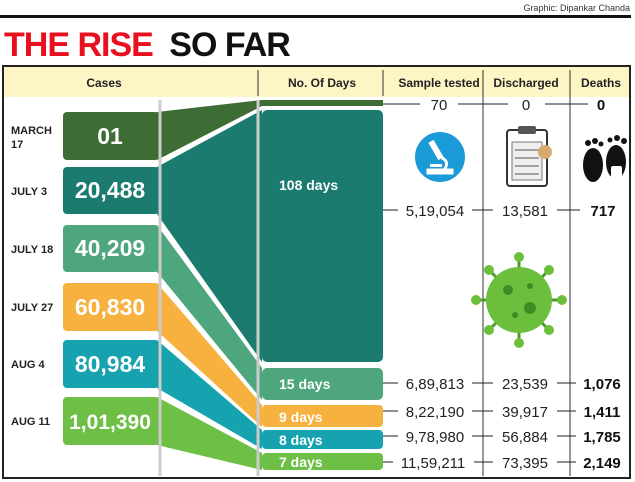 Image resolution: width=635 pixels, height=482 pixels. I want to click on tested-value: 6,89,813, so click(435, 384).